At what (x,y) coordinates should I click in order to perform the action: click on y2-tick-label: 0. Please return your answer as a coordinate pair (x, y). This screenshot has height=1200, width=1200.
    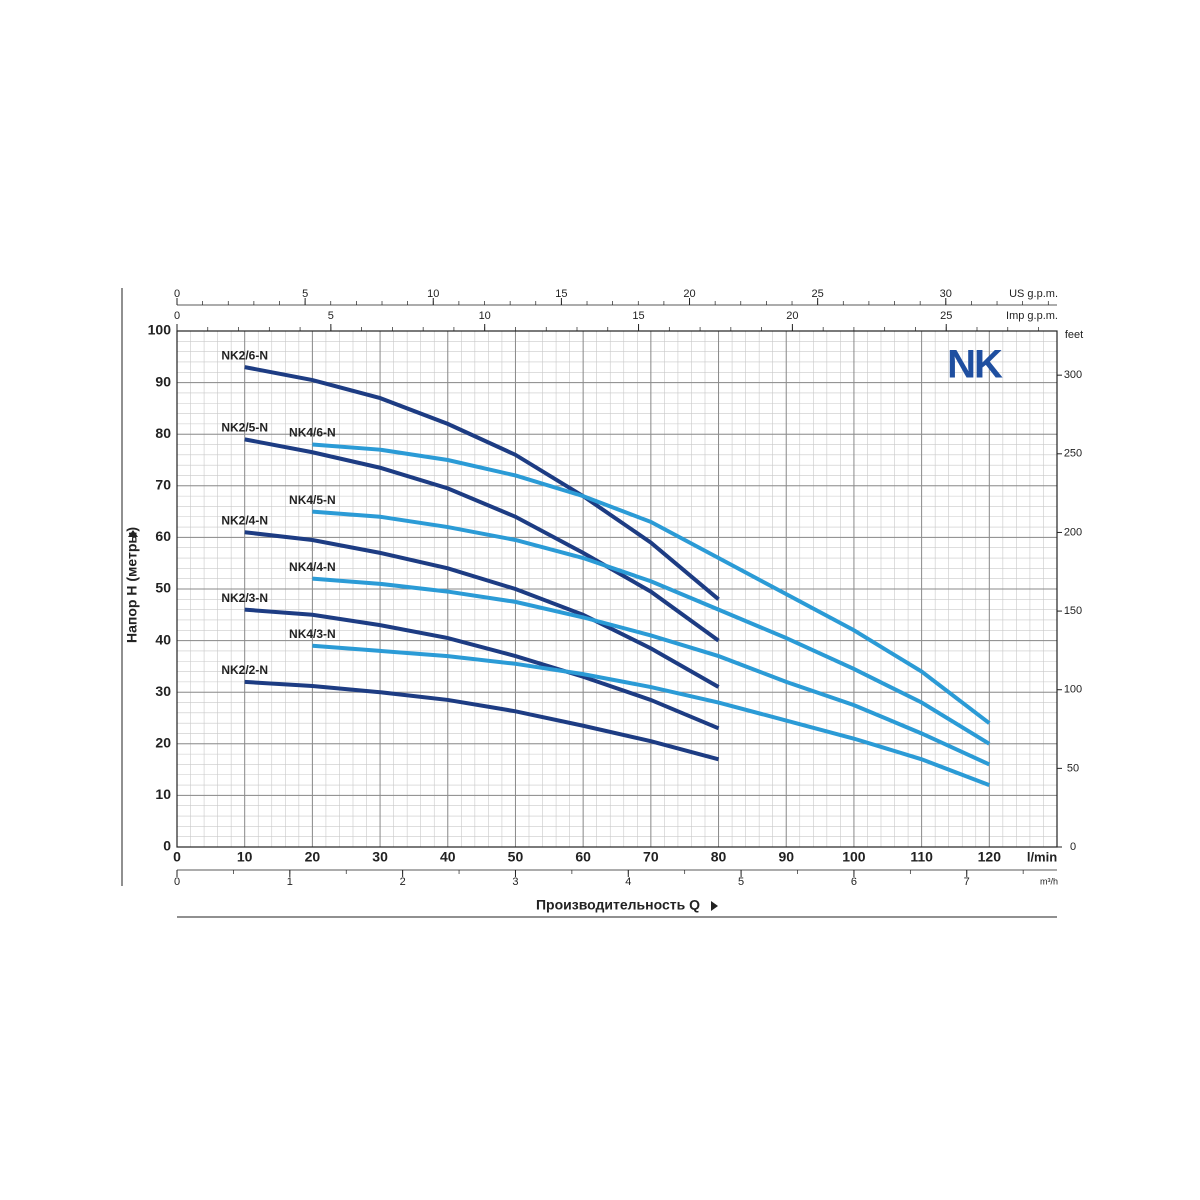
    Looking at the image, I should click on (1073, 847).